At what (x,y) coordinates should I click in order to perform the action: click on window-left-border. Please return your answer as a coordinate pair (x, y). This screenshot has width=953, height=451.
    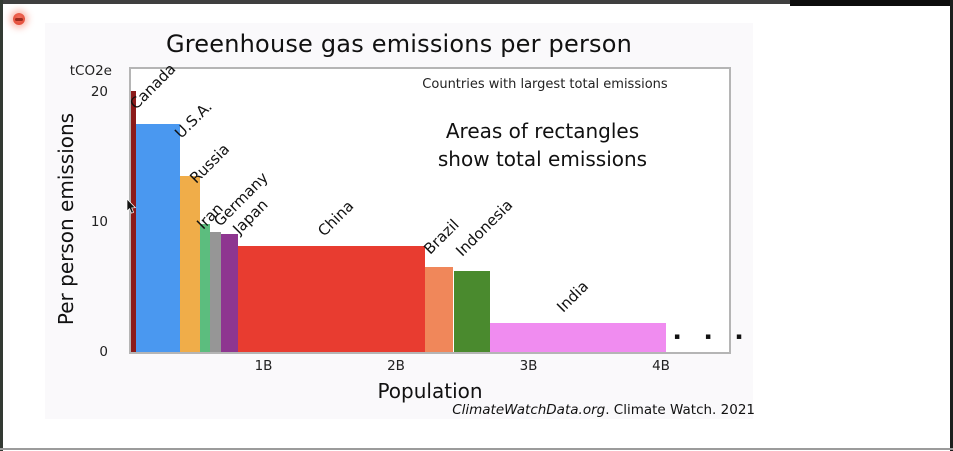
    Looking at the image, I should click on (1, 225).